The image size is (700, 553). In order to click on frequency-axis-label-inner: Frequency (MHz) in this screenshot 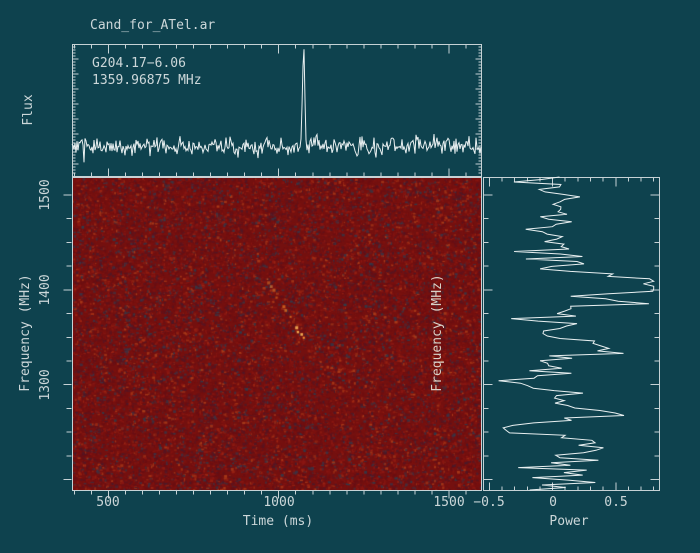, I will do `click(437, 333)`.